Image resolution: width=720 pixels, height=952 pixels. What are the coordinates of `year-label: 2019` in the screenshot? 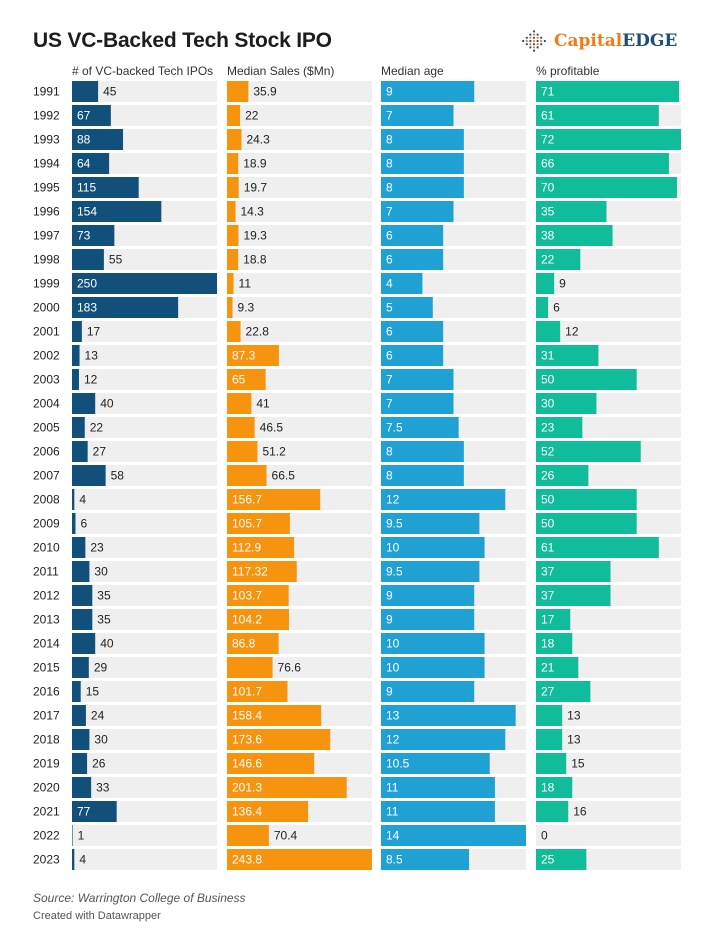 It's located at (46, 764).